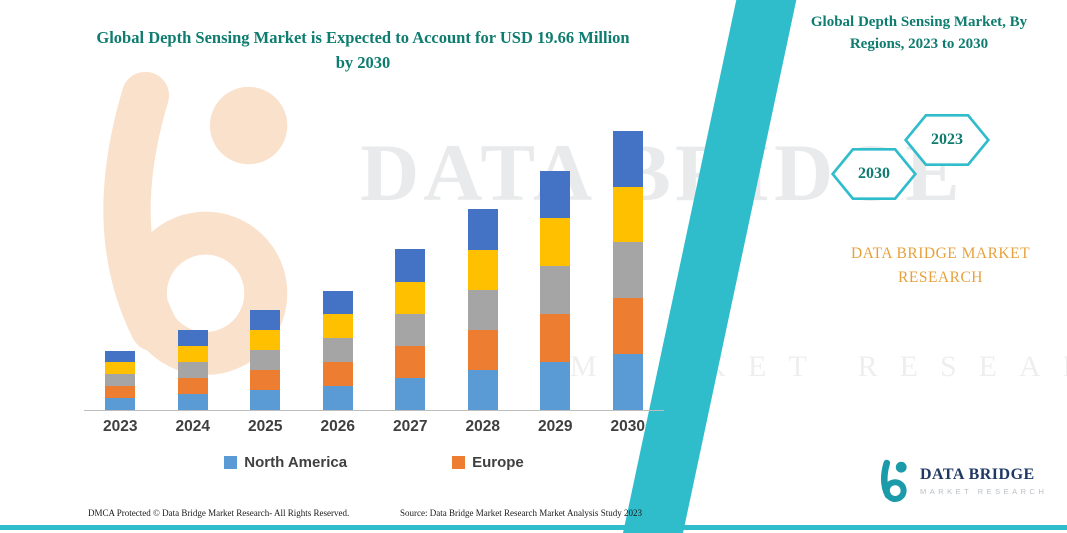  I want to click on stacked-bar-2030, so click(627, 270).